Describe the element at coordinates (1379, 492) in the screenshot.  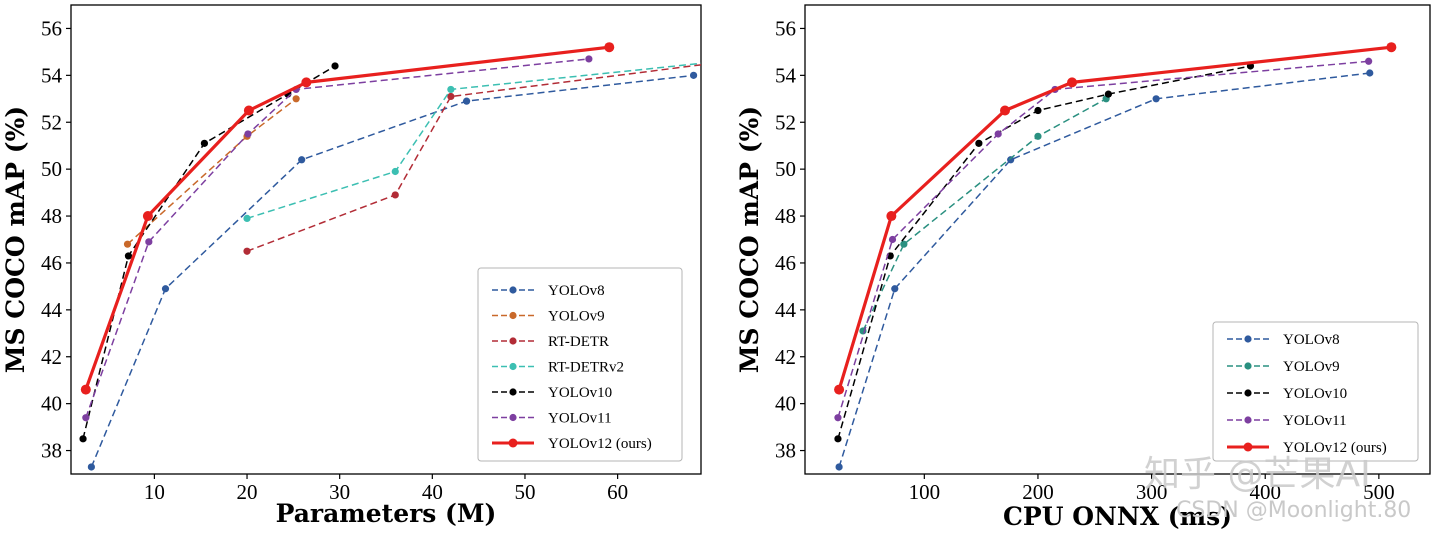
I see `x-tick-label: 500` at that location.